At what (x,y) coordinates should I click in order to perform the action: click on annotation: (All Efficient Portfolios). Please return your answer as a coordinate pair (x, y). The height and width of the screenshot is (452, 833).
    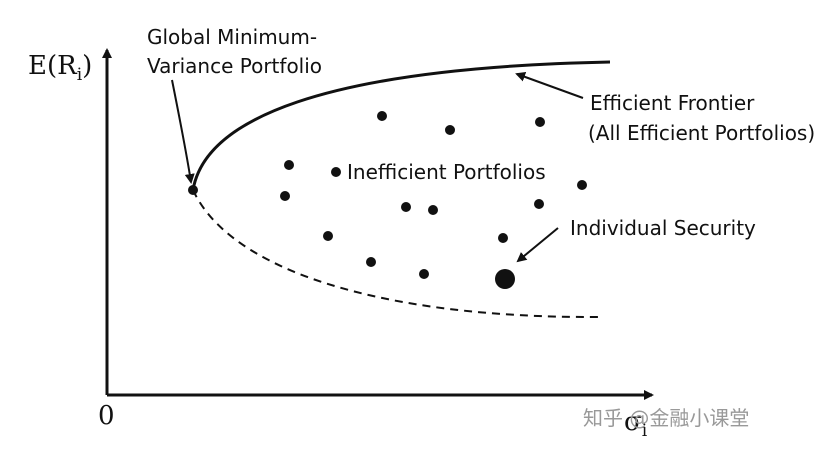
    Looking at the image, I should click on (701, 133).